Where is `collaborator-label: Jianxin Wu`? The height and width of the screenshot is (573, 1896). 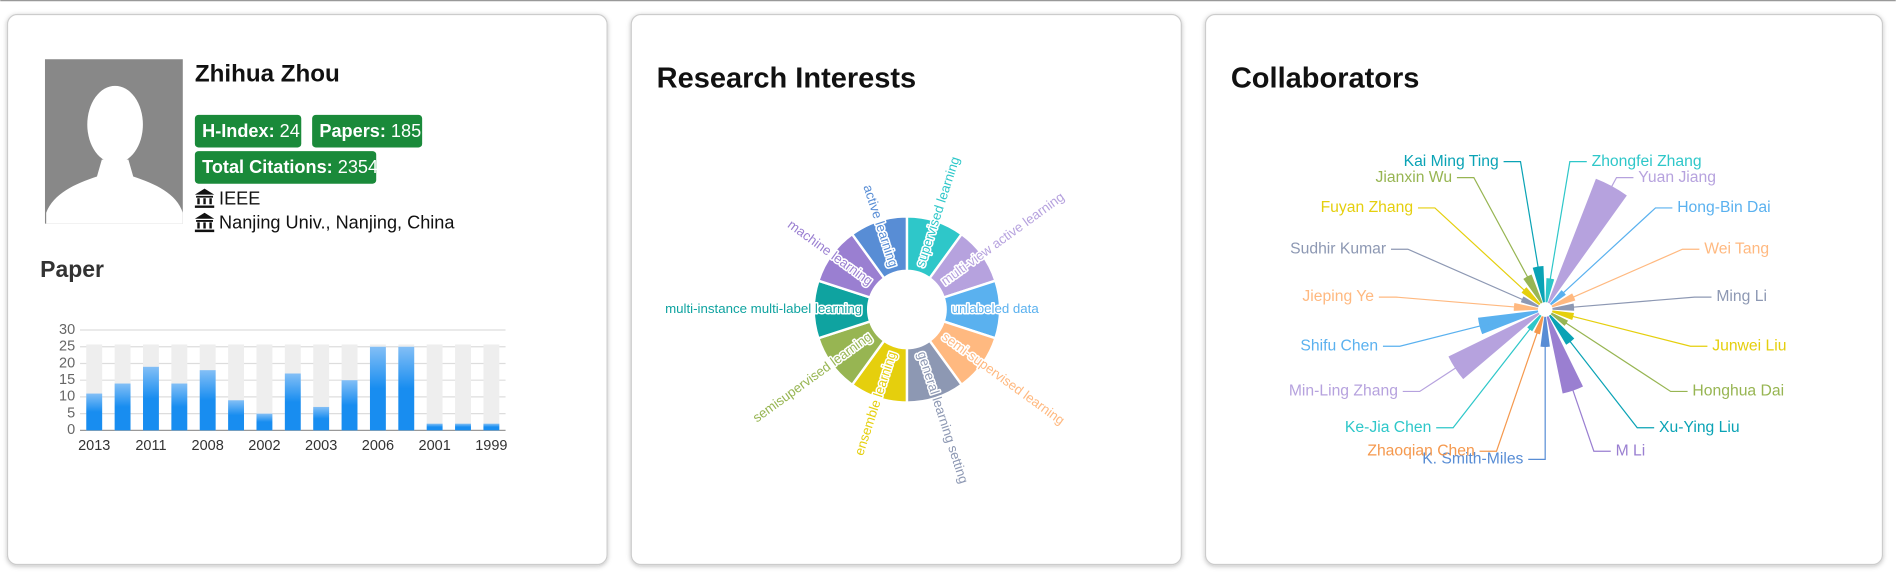
collaborator-label: Jianxin Wu is located at coordinates (1414, 177).